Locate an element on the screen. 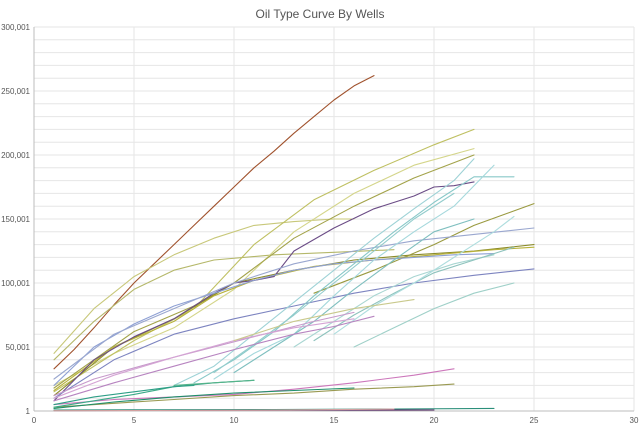 This screenshot has width=640, height=427. x-tick-label: 5 is located at coordinates (134, 420).